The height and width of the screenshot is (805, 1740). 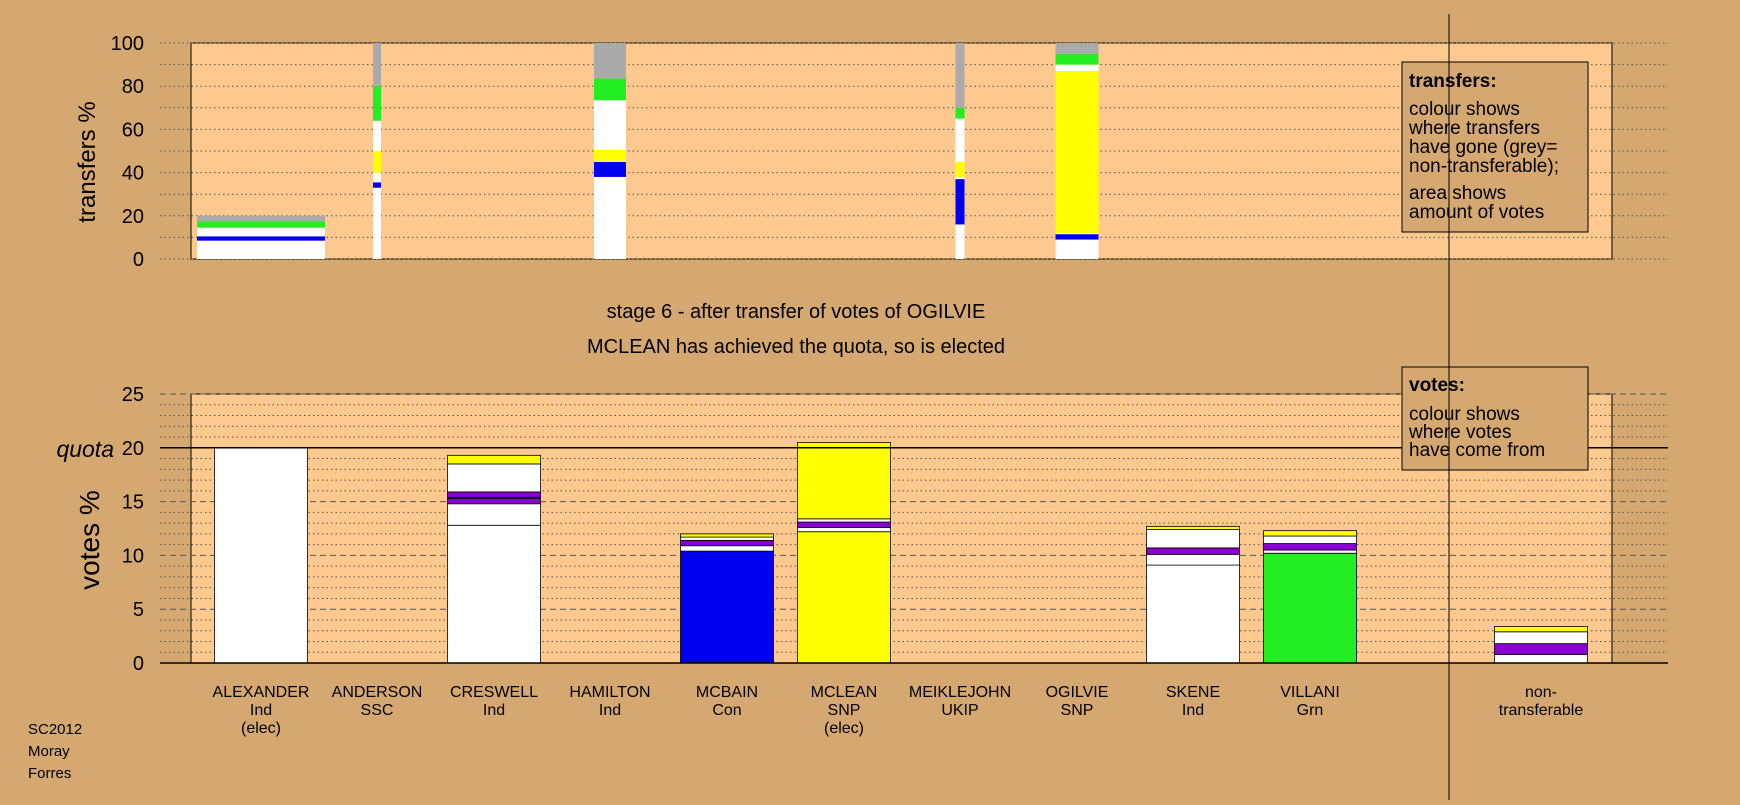 I want to click on transfers-legend-line: colour shows, so click(x=1464, y=109).